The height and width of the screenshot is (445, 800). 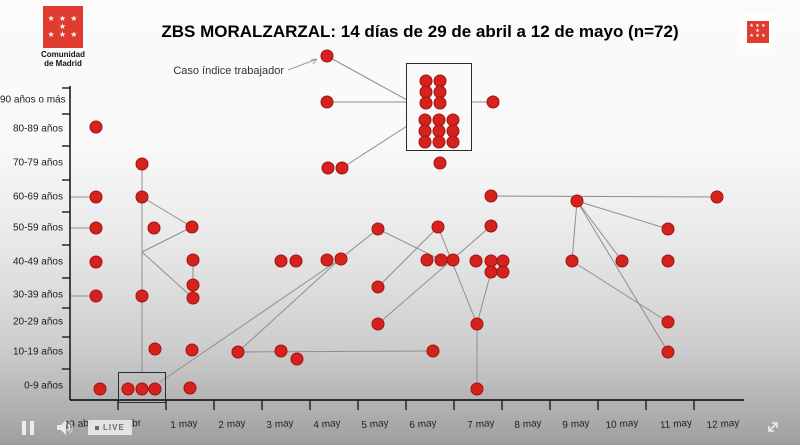 What do you see at coordinates (37, 228) in the screenshot?
I see `y-axis-label: 50-59 años` at bounding box center [37, 228].